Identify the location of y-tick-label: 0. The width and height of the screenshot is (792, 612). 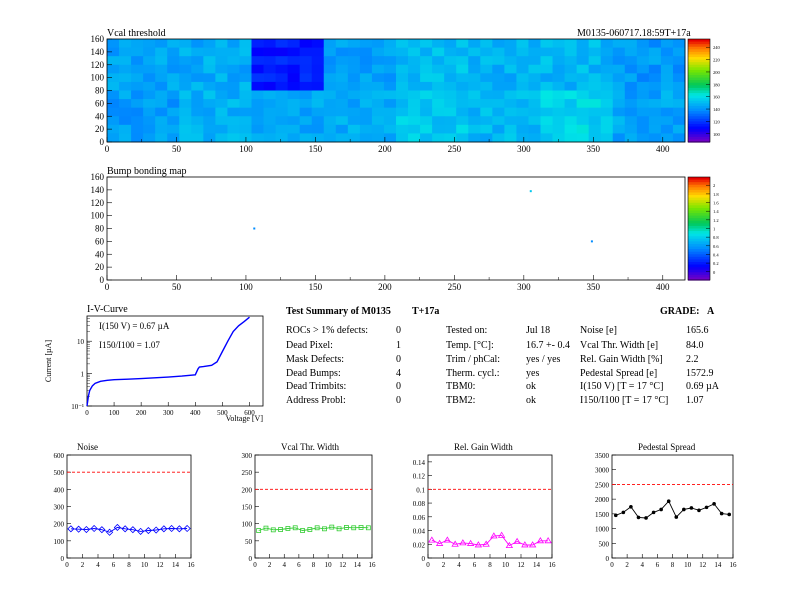
(608, 559).